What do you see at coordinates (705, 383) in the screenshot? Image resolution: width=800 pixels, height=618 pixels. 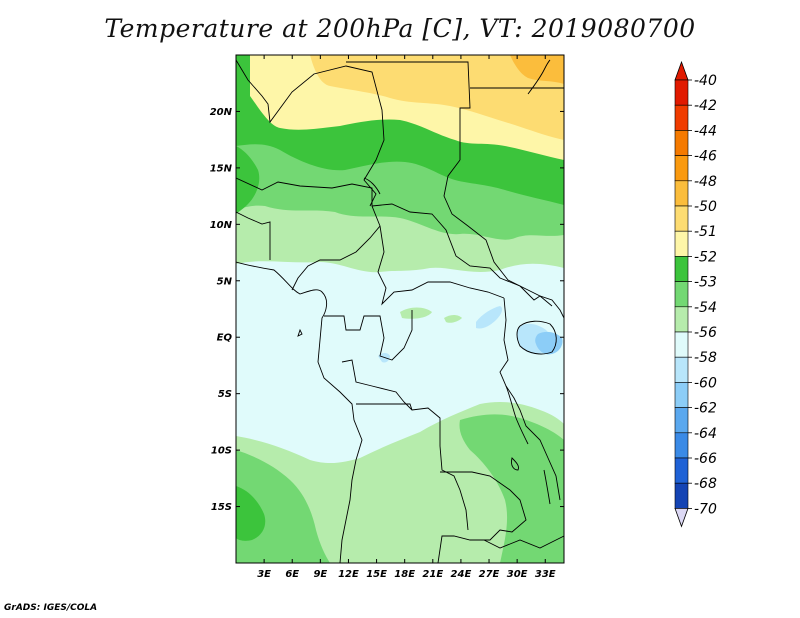 I see `colorbar-label: -60` at bounding box center [705, 383].